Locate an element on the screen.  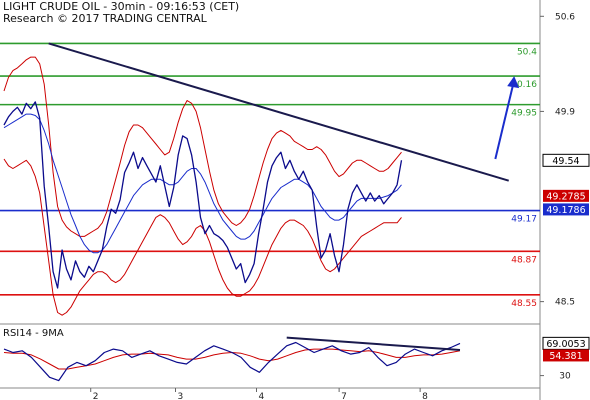
level-label-4: 48.87 is located at coordinates (524, 260).